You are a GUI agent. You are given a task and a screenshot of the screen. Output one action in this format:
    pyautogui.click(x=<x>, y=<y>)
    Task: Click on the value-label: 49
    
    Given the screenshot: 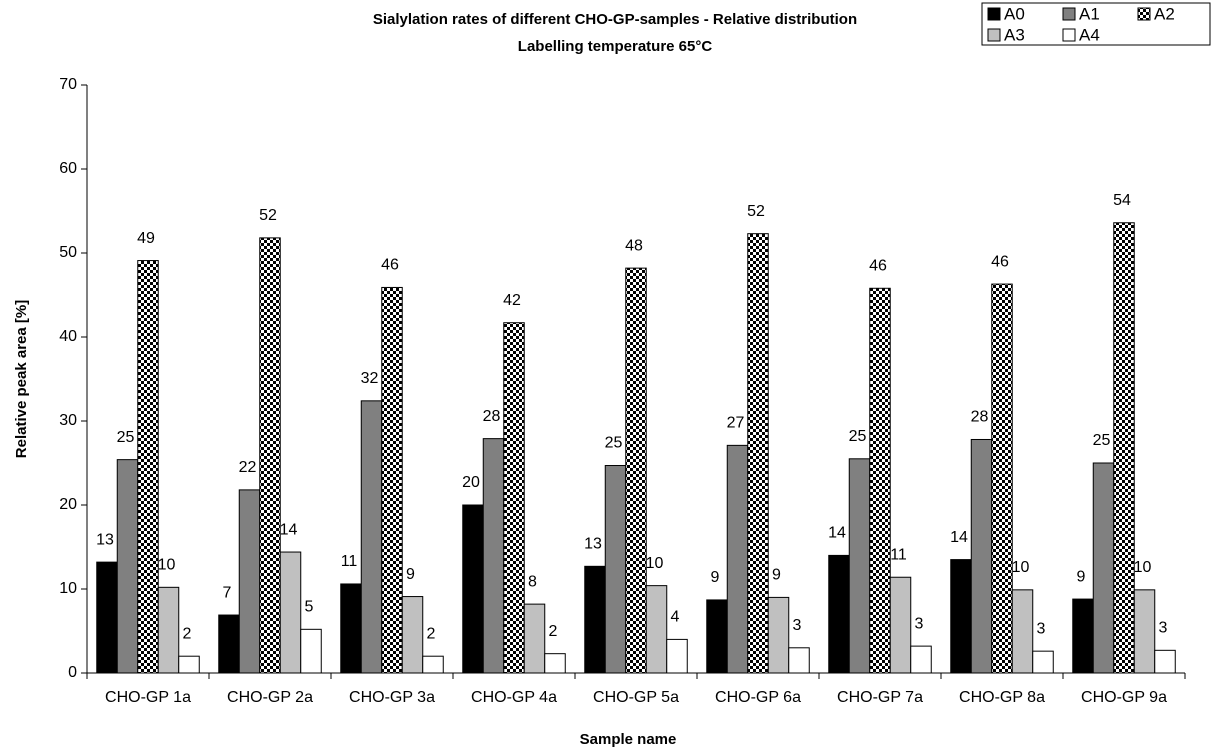 What is the action you would take?
    pyautogui.click(x=146, y=238)
    